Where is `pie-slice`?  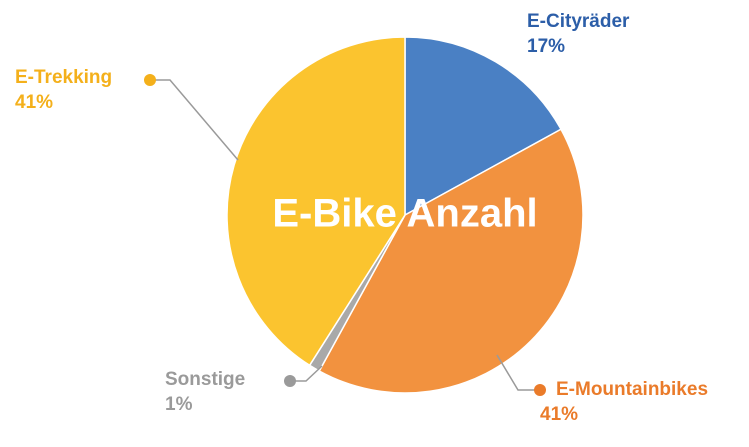
pie-slice is located at coordinates (483, 126).